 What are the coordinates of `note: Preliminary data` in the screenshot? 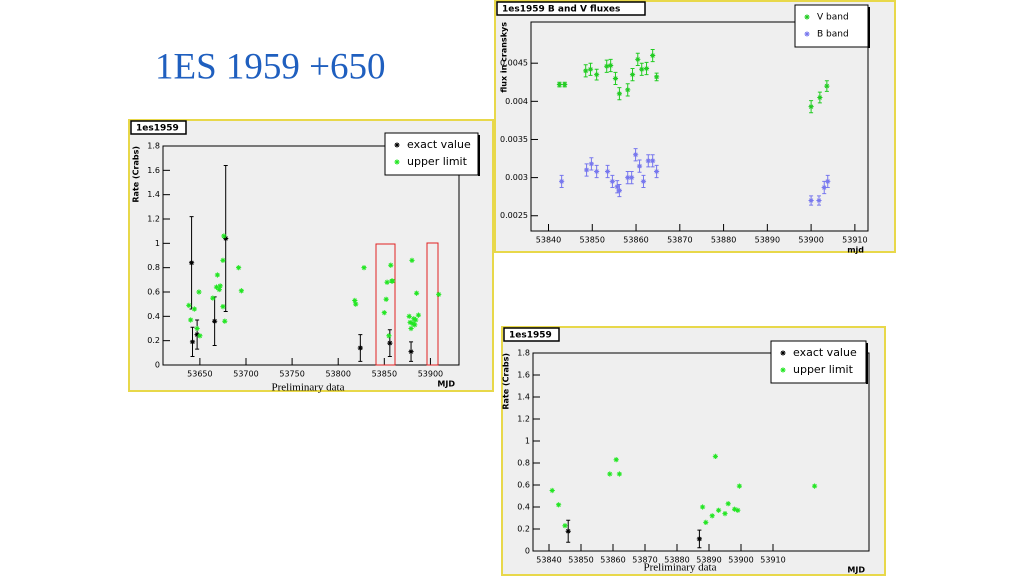 It's located at (307, 388).